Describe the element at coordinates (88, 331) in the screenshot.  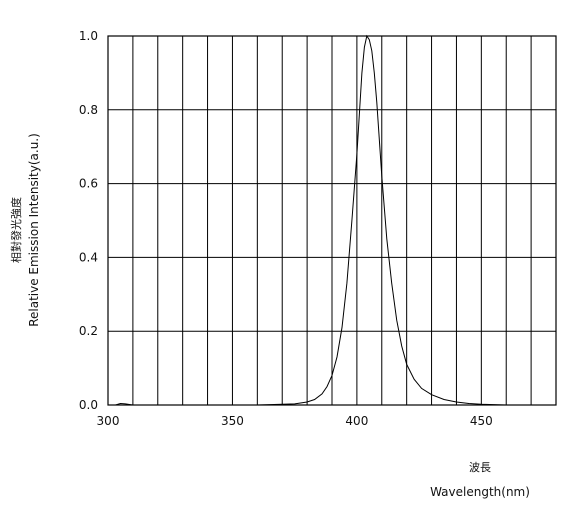
I see `y-tick-label: 0.2` at that location.